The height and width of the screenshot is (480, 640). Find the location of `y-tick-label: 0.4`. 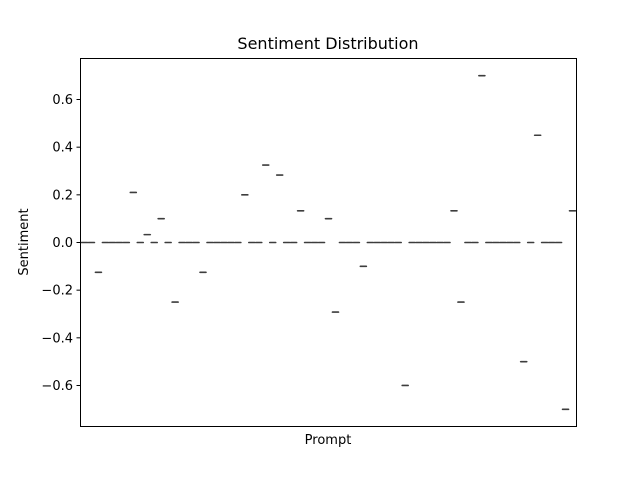

y-tick-label: 0.4 is located at coordinates (62, 148).